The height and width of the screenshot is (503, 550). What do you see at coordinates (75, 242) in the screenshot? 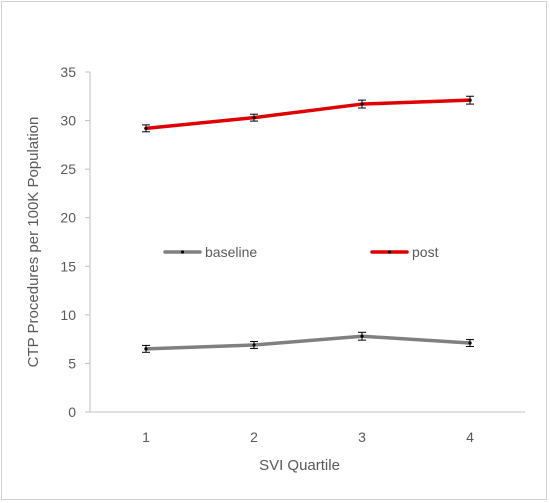
I see `y-tick-labels: 0 5 10 15 20 25 30 35` at bounding box center [75, 242].